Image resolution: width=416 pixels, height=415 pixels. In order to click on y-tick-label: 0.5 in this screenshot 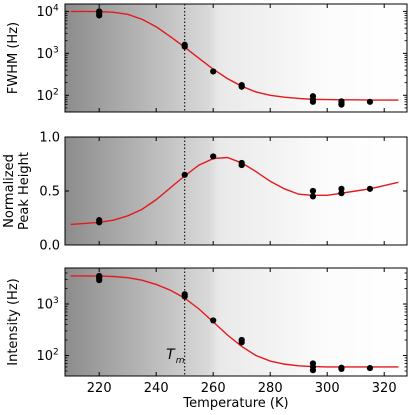, I will do `click(49, 192)`.